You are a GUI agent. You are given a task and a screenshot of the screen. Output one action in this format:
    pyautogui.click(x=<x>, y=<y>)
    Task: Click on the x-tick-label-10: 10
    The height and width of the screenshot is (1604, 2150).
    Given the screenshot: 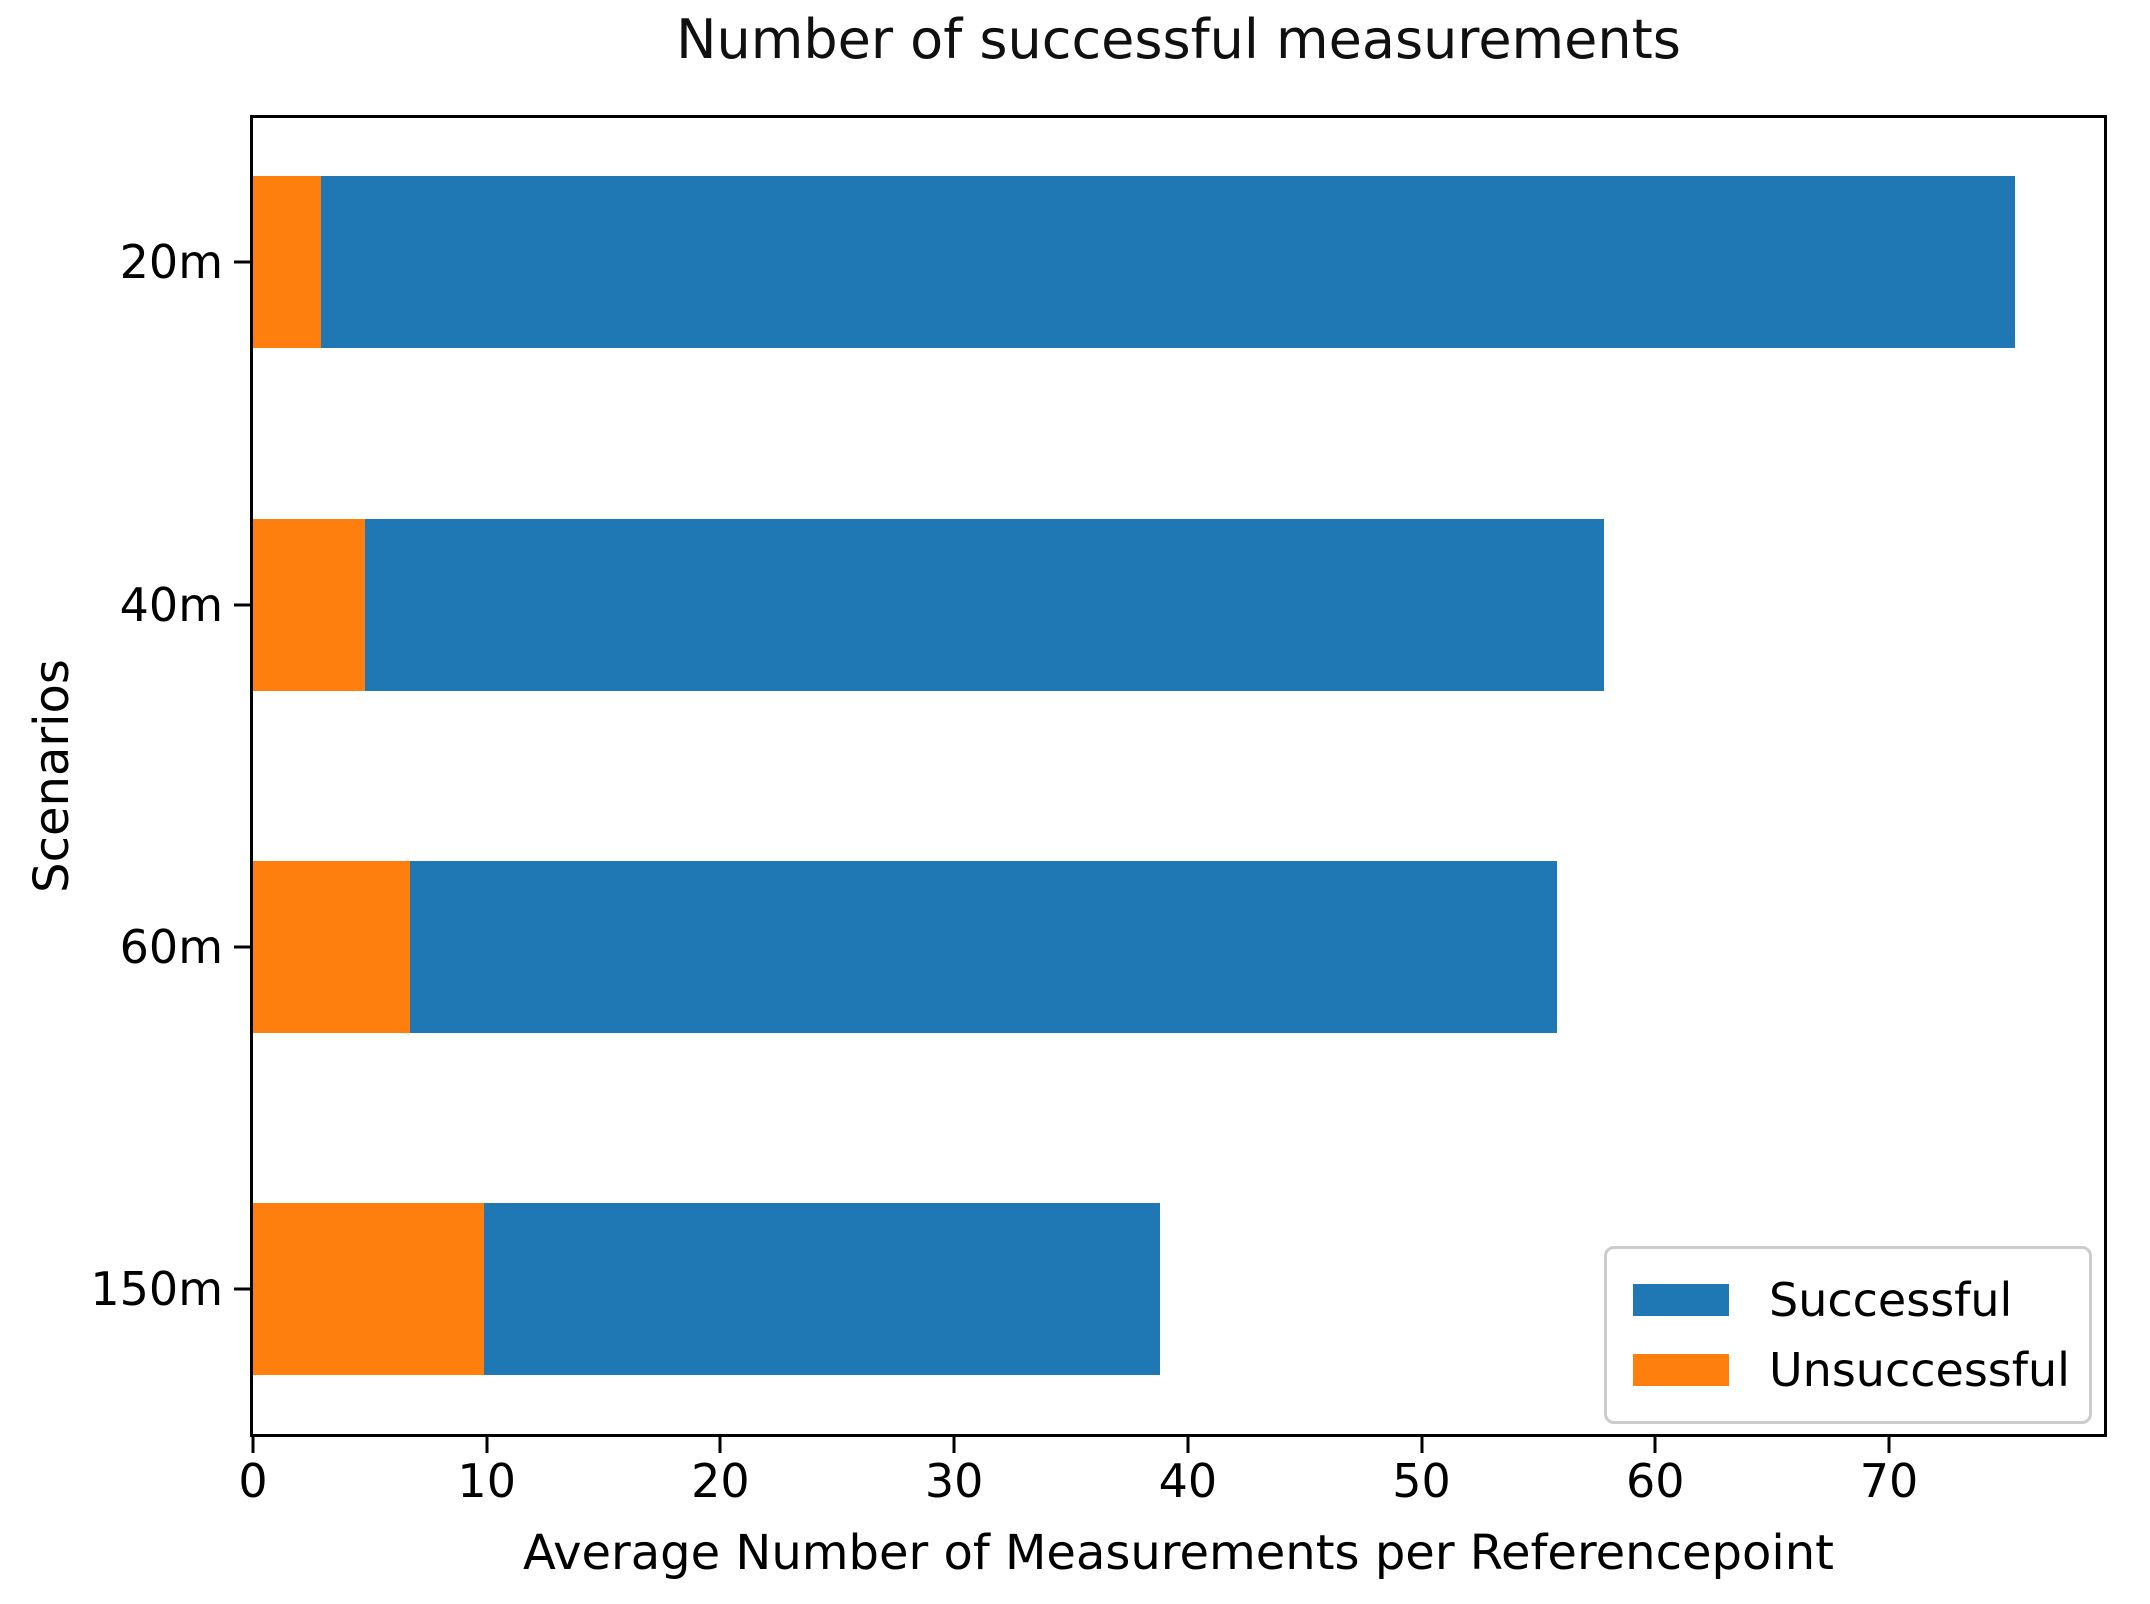 What is the action you would take?
    pyautogui.click(x=486, y=1481)
    